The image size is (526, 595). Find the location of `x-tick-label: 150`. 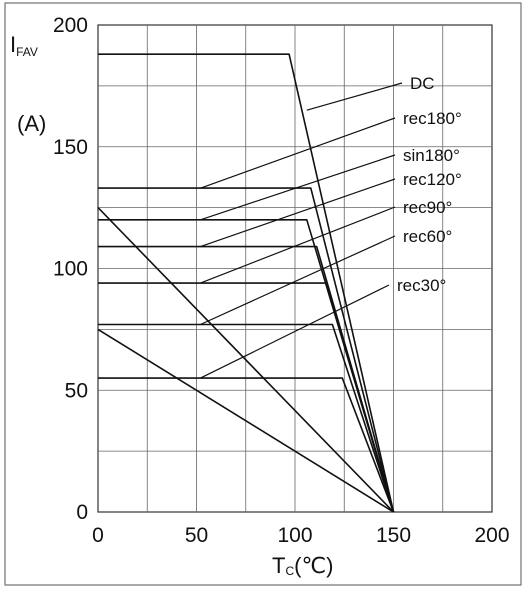

x-tick-label: 150 is located at coordinates (393, 535).